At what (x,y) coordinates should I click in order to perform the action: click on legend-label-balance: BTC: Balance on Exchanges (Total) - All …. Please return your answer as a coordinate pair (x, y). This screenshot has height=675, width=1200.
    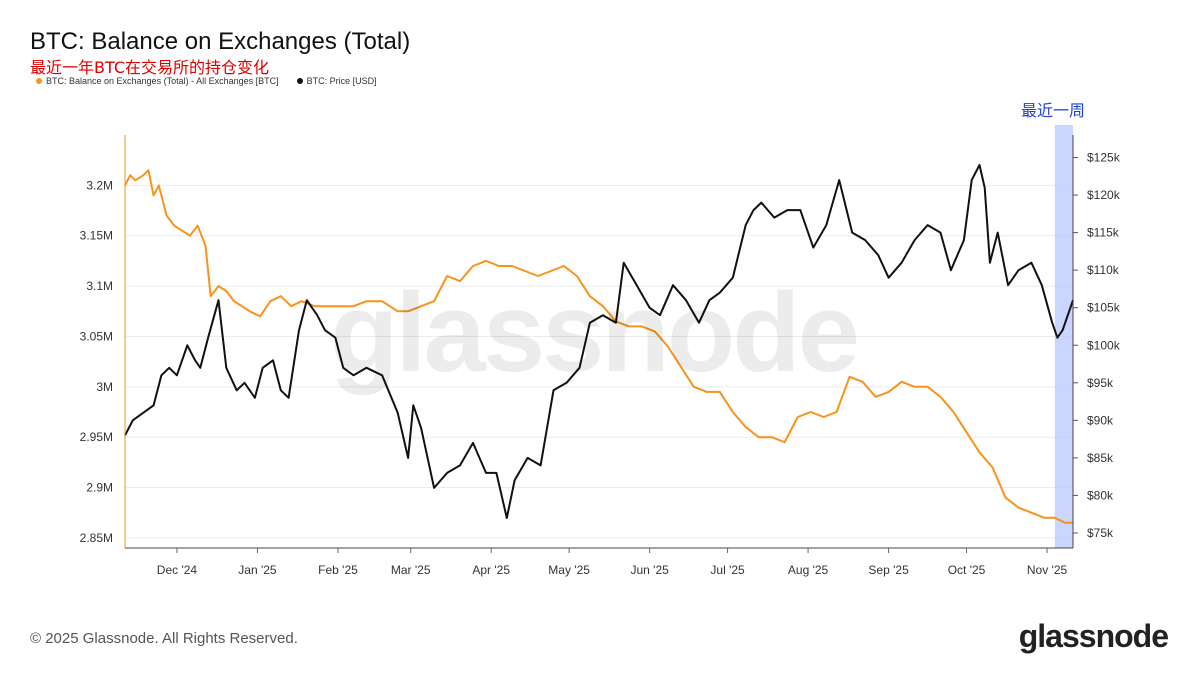
    Looking at the image, I should click on (162, 81).